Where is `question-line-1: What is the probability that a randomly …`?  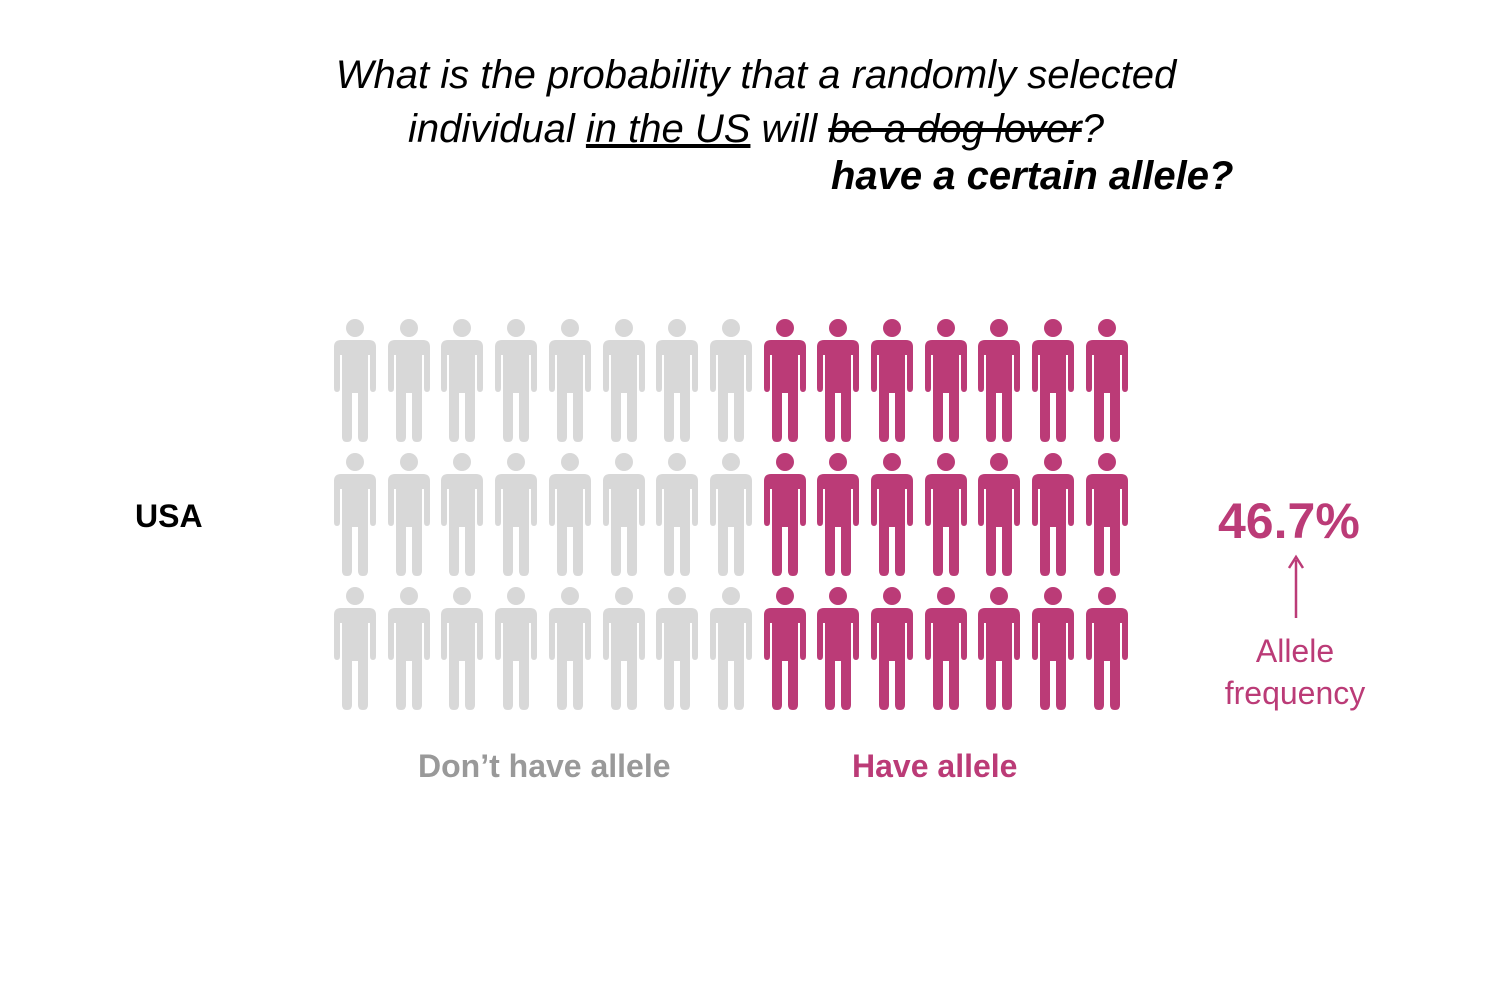 question-line-1: What is the probability that a randomly … is located at coordinates (756, 75).